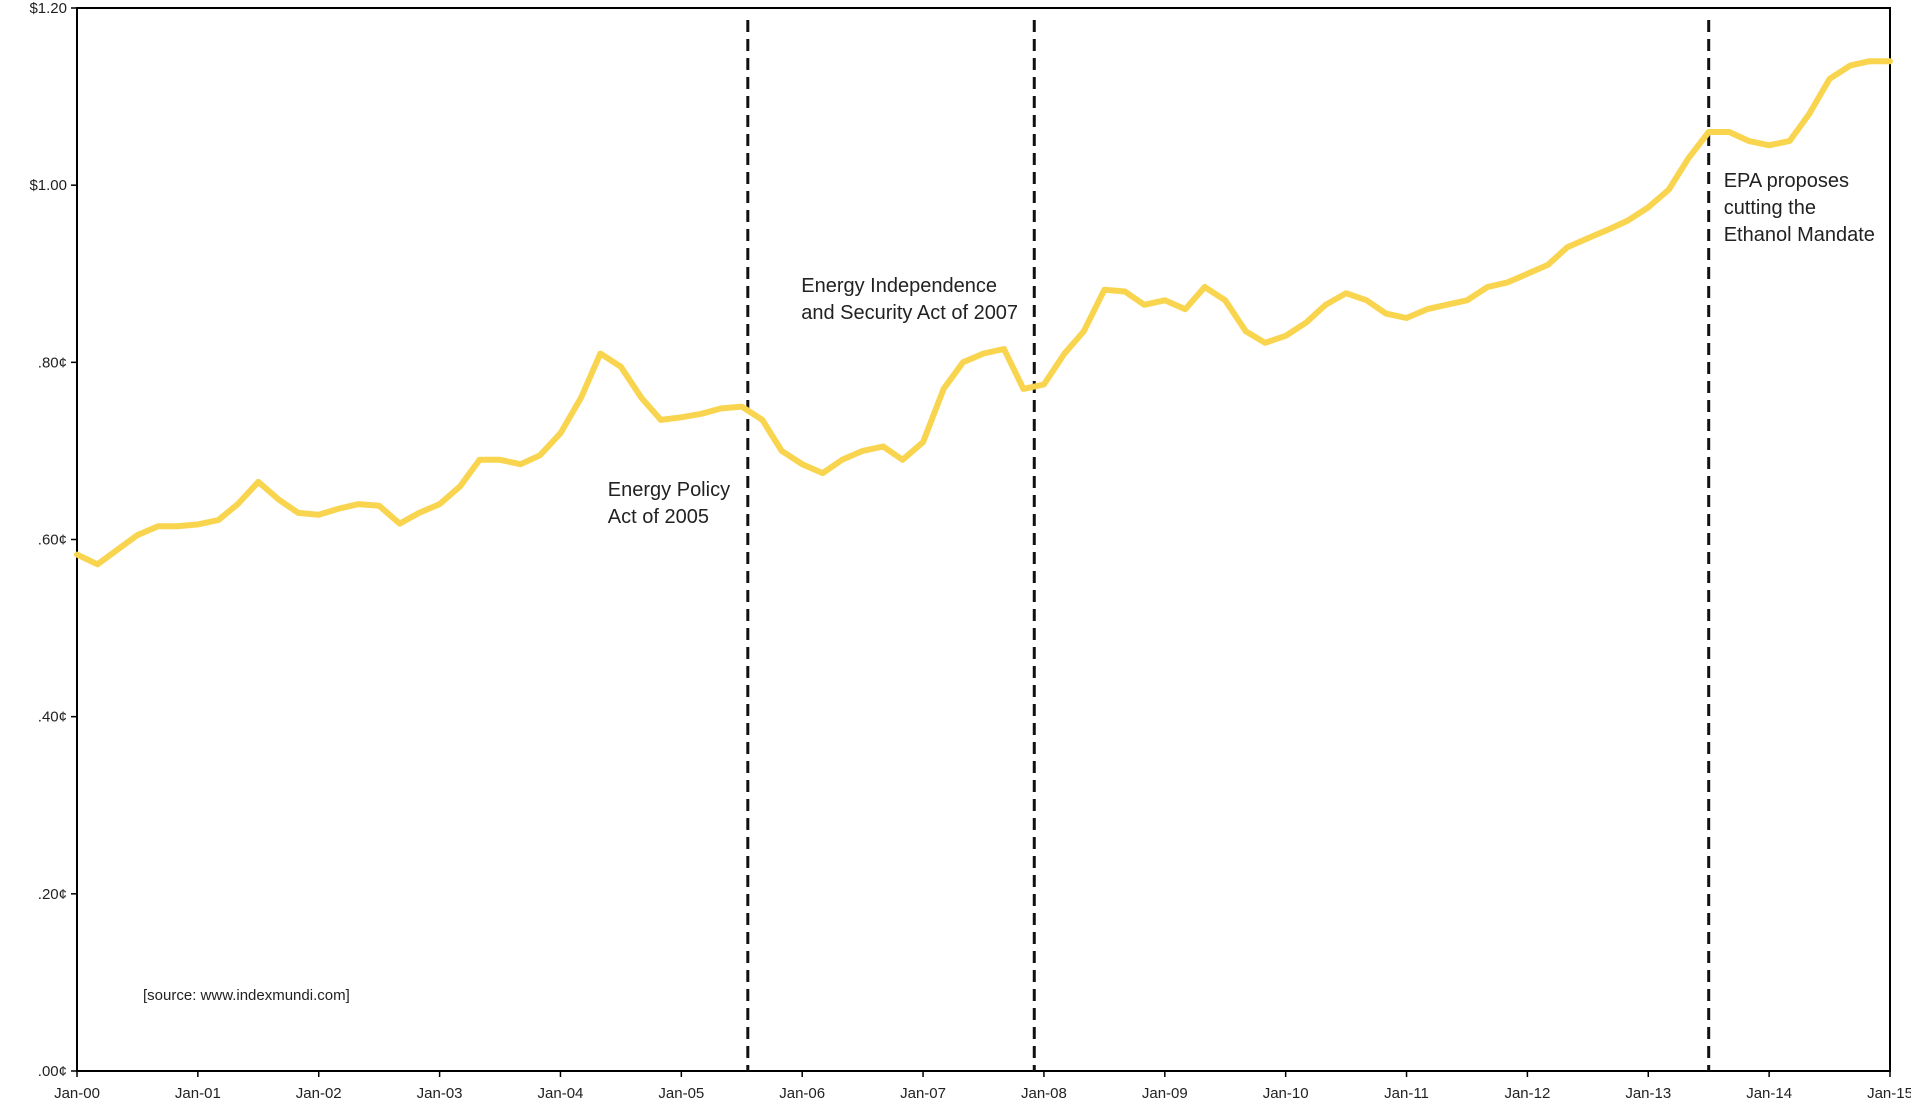 This screenshot has width=1911, height=1115. What do you see at coordinates (198, 1093) in the screenshot?
I see `x-tick-label: Jan-01` at bounding box center [198, 1093].